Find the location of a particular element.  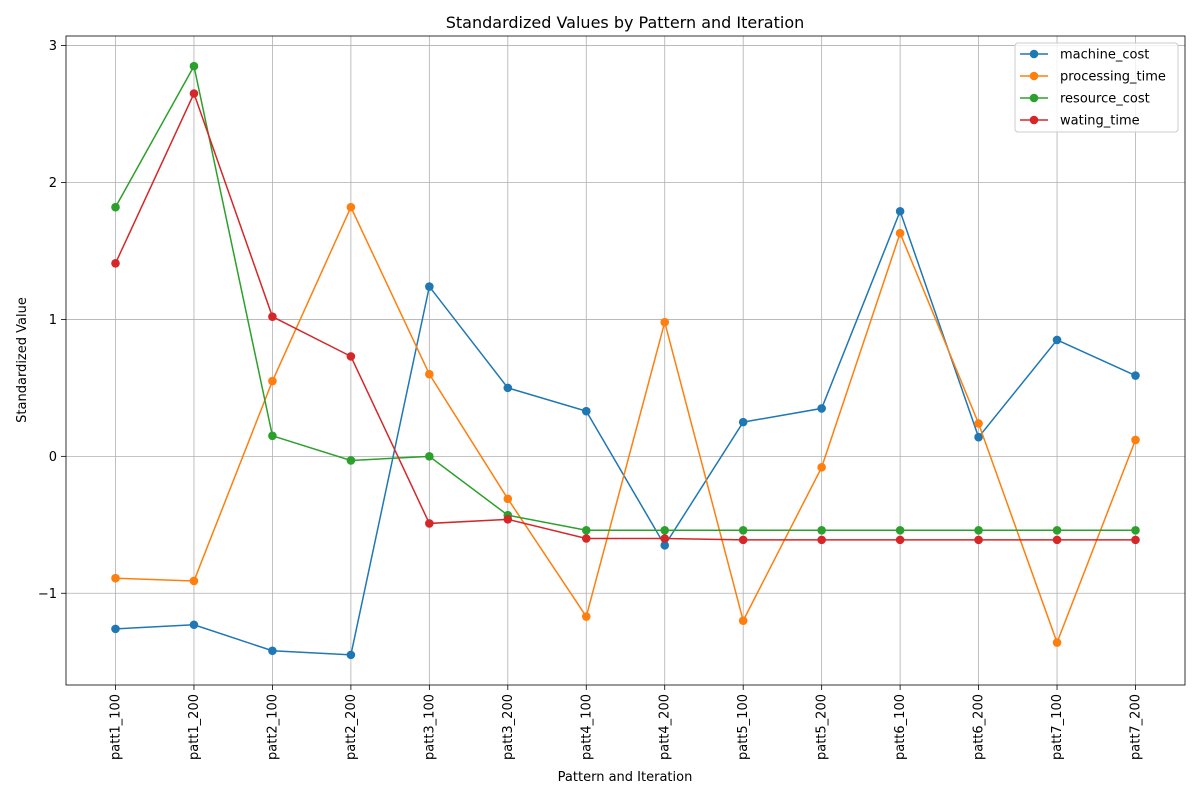

x-tick-label: patt6_200 is located at coordinates (979, 727).